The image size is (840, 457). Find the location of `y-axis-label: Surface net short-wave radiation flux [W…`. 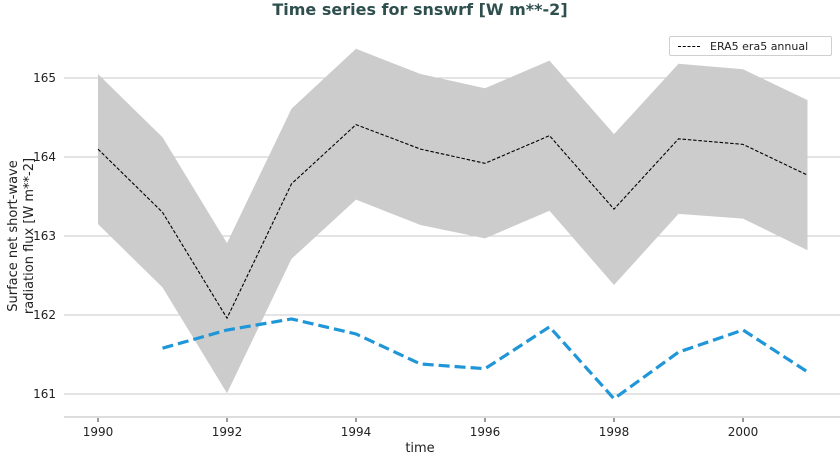

y-axis-label: Surface net short-wave radiation flux [W… is located at coordinates (22, 236).